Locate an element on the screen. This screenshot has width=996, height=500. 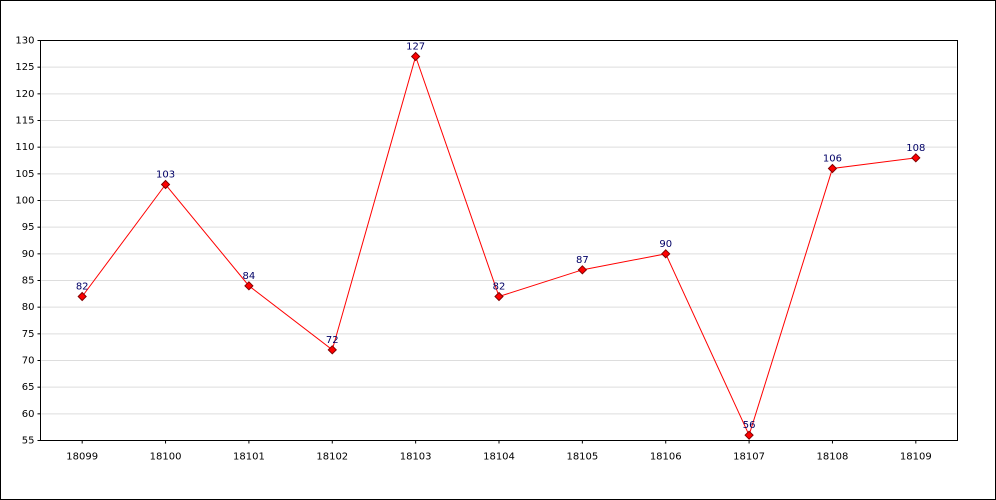
y-tick-label: 70 is located at coordinates (28, 361).